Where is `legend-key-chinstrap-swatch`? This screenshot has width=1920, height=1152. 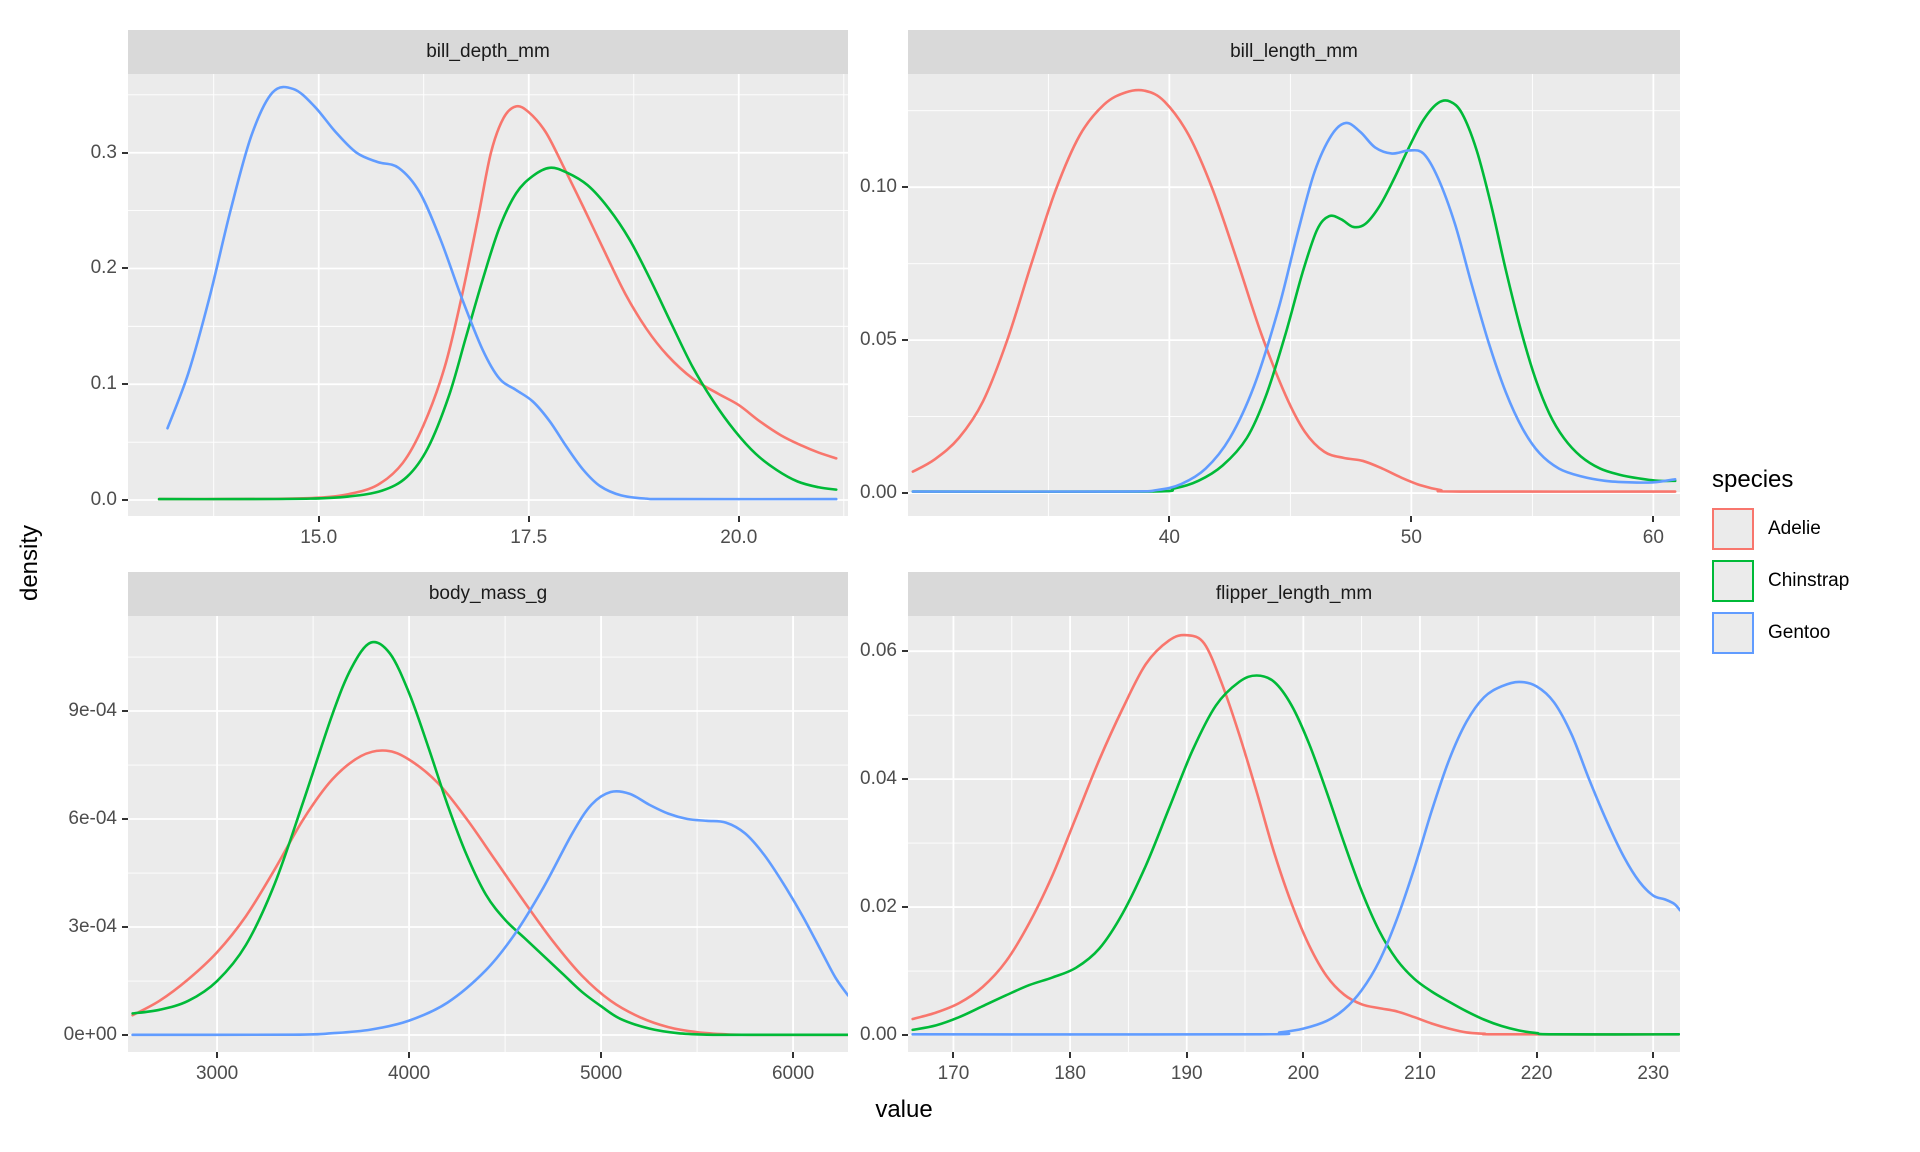 legend-key-chinstrap-swatch is located at coordinates (1733, 581).